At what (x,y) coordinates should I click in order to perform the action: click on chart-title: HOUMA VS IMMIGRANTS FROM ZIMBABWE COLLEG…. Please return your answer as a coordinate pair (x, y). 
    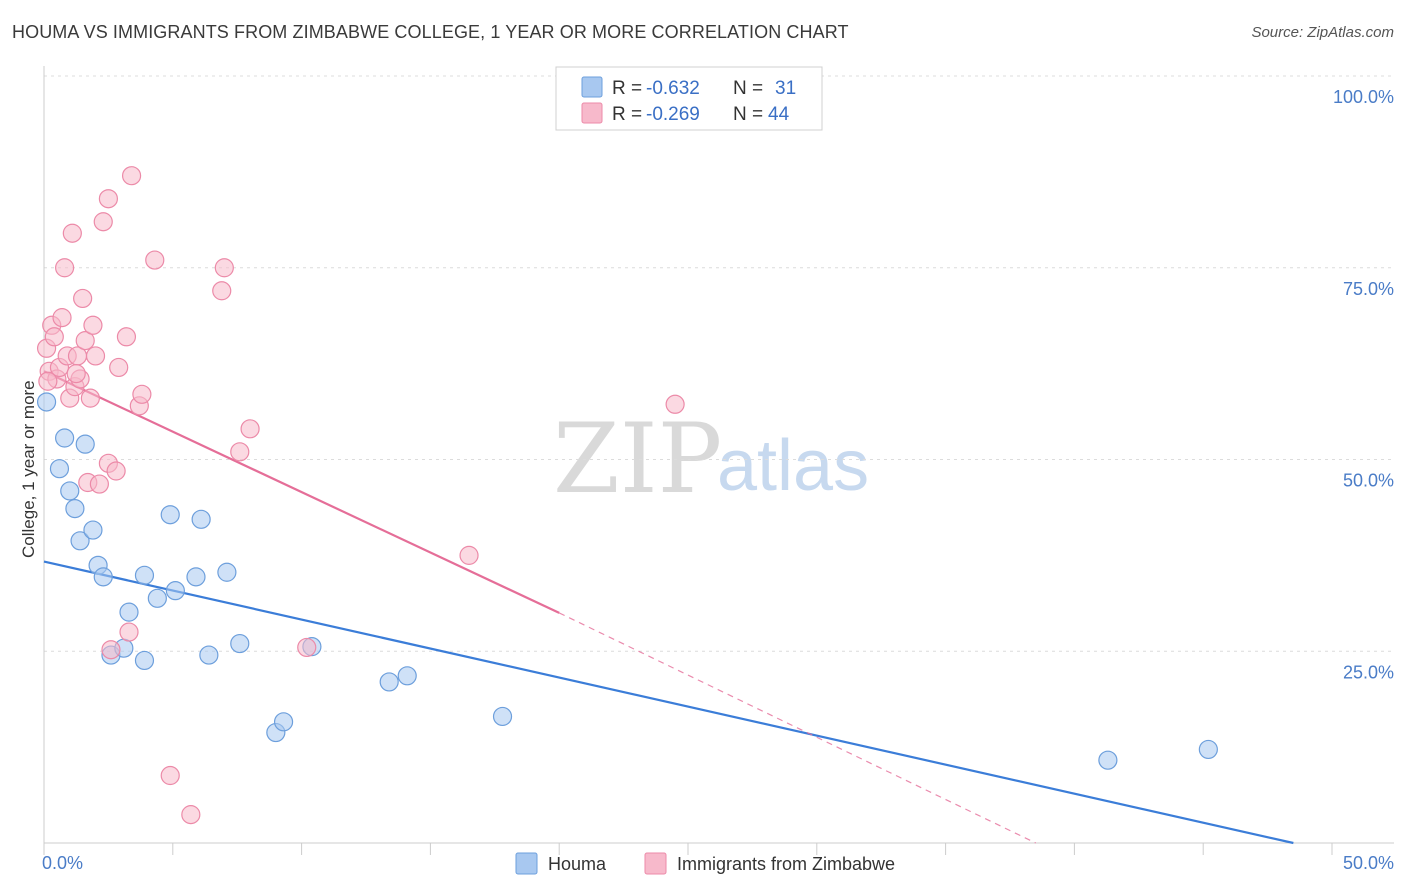
    Looking at the image, I should click on (430, 32).